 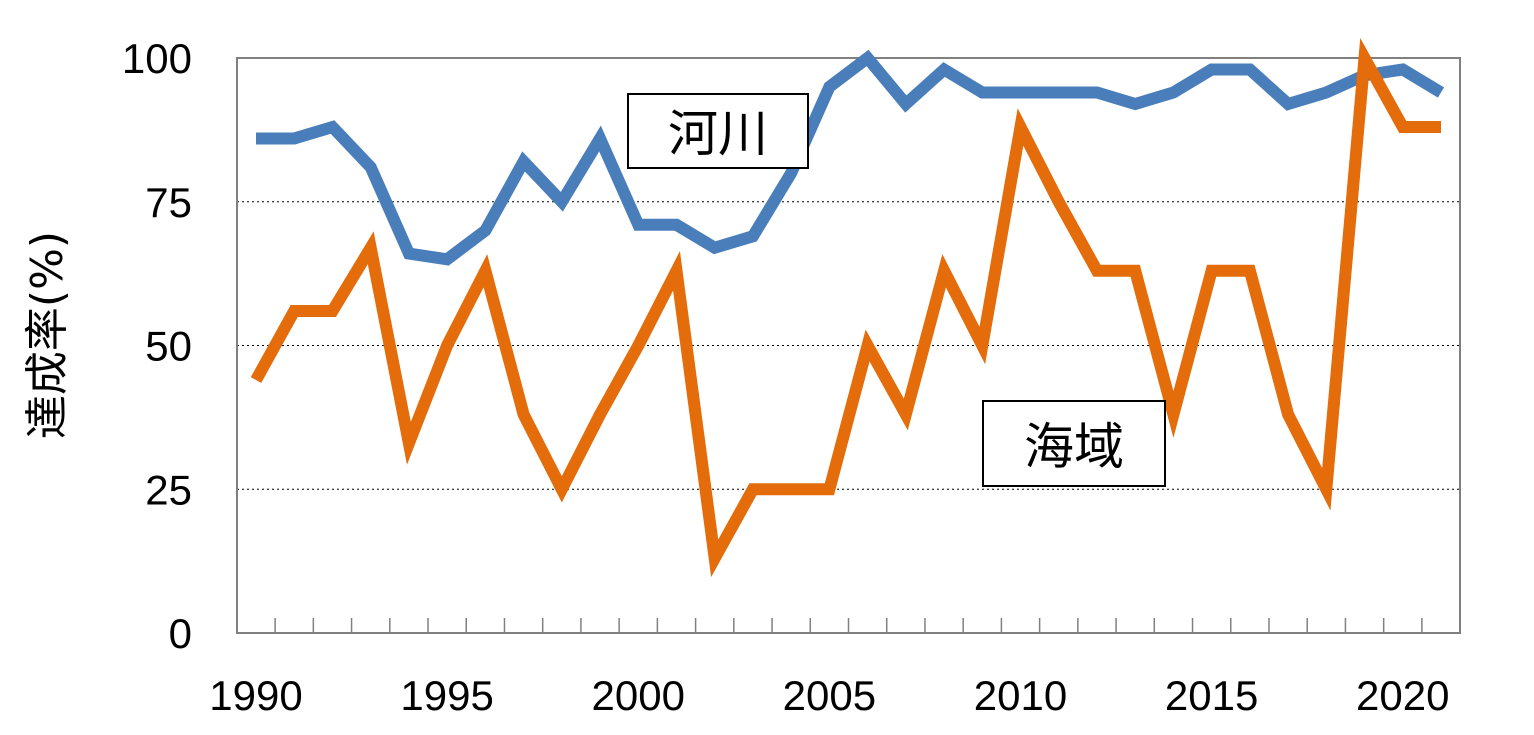 I want to click on y-tick-label-100: 100, so click(x=157, y=58).